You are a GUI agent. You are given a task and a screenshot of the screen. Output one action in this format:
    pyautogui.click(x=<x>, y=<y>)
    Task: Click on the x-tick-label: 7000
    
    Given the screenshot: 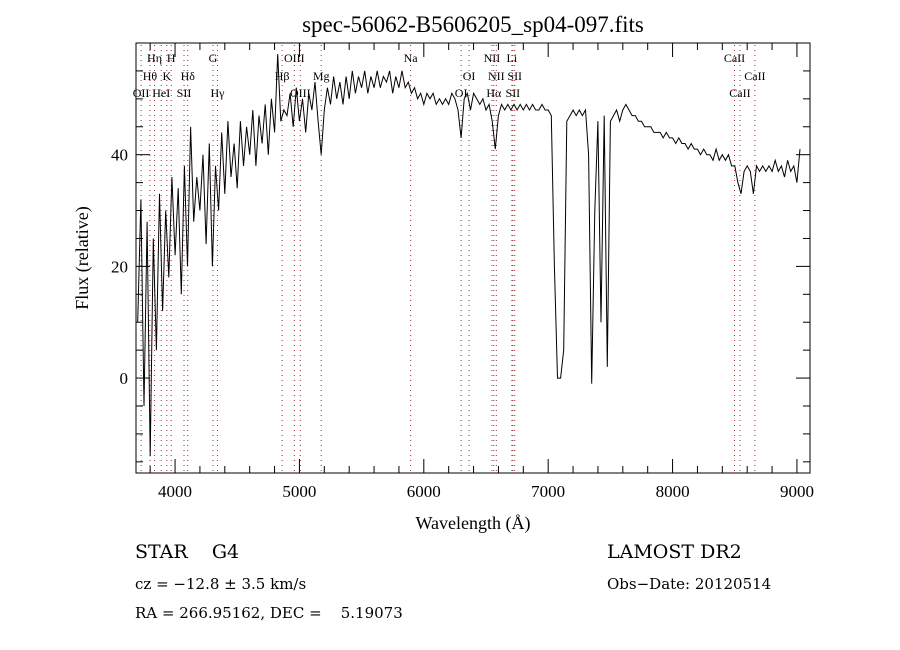 What is the action you would take?
    pyautogui.click(x=548, y=491)
    